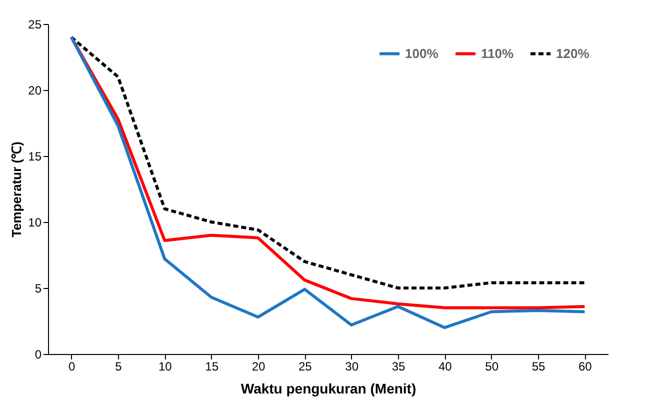 Image resolution: width=665 pixels, height=417 pixels. Describe the element at coordinates (16, 190) in the screenshot. I see `y-axis-title: Temperatur (℃)` at that location.